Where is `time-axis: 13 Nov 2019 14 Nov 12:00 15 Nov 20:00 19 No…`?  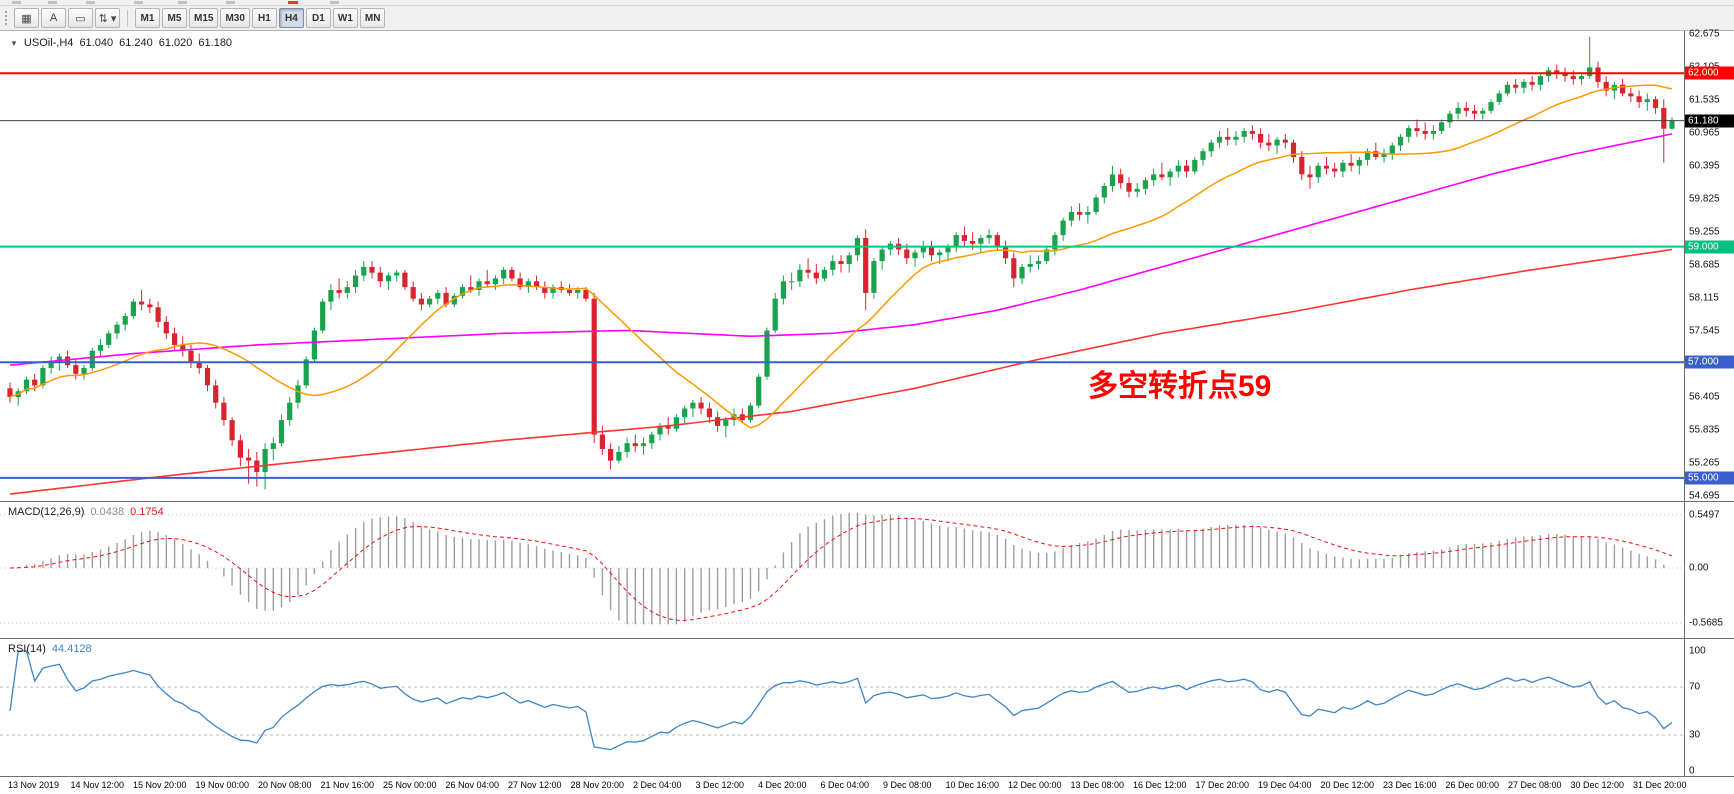
time-axis: 13 Nov 2019 14 Nov 12:00 15 Nov 20:00 19 No… is located at coordinates (867, 785).